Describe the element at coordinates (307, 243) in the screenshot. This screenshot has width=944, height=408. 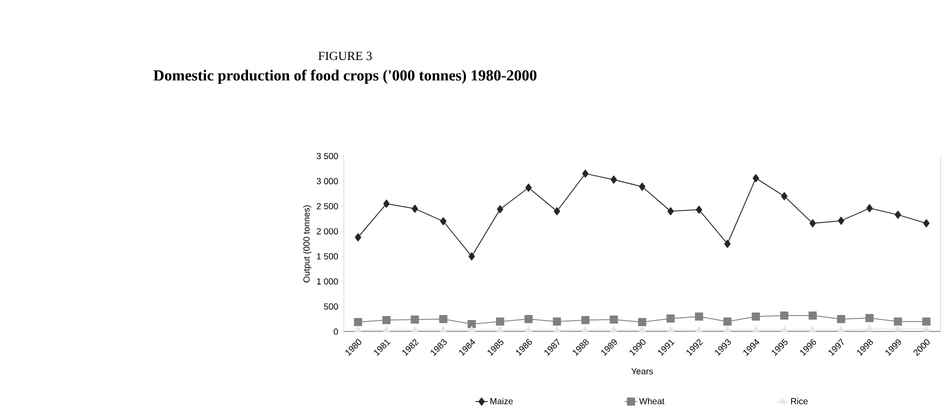
I see `y-axis-title: Output (000 tonnes)` at that location.